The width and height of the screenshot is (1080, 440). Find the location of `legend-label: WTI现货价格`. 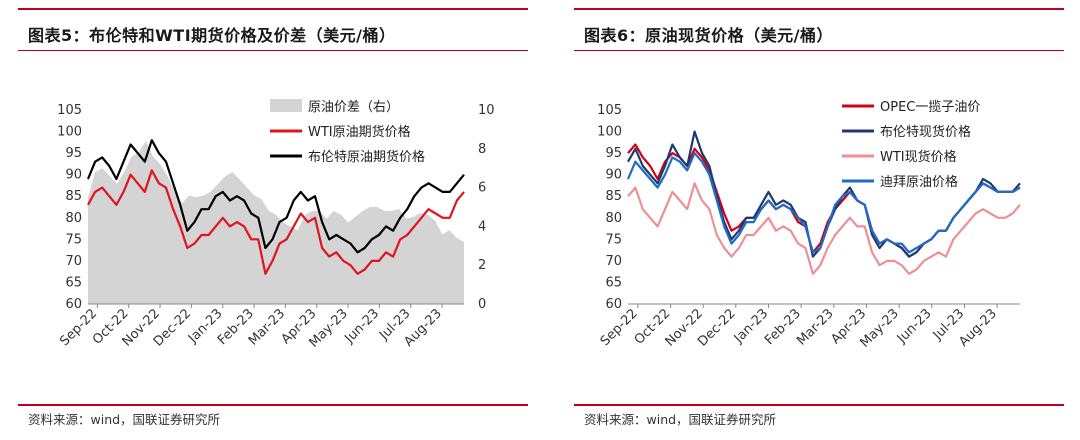

legend-label: WTI现货价格 is located at coordinates (918, 157).